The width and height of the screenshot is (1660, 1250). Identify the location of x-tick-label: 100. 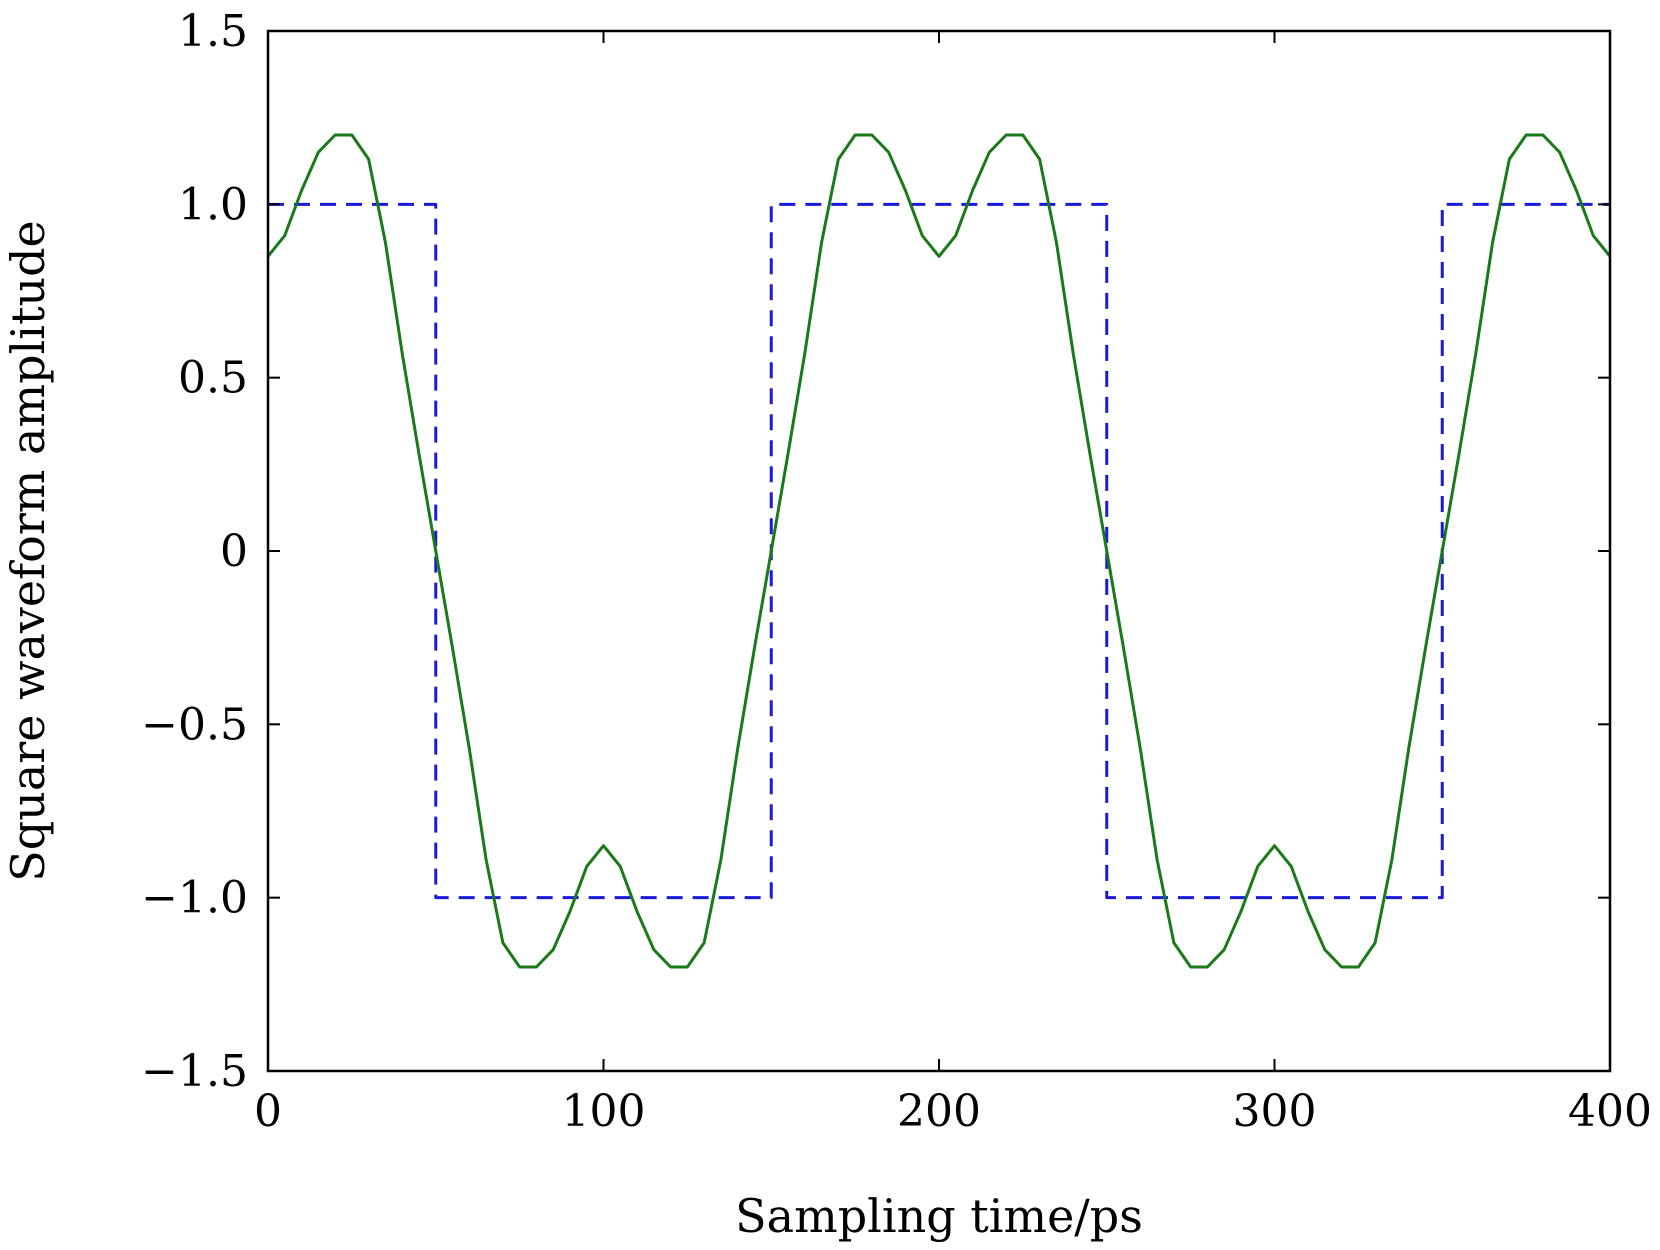
(604, 1111).